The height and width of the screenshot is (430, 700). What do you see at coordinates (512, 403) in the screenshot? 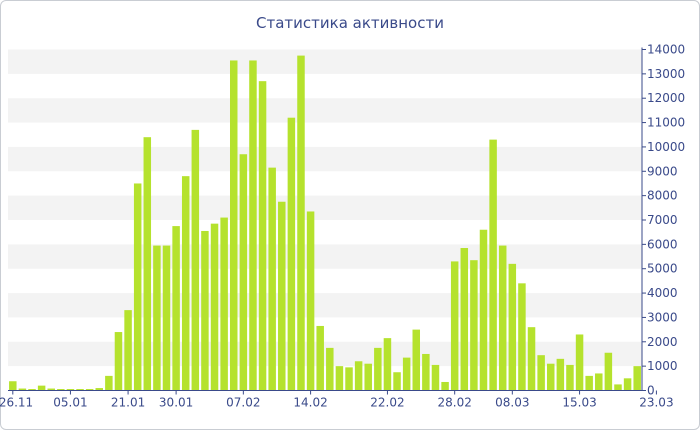
I see `x-tick-label: 08.03` at bounding box center [512, 403].